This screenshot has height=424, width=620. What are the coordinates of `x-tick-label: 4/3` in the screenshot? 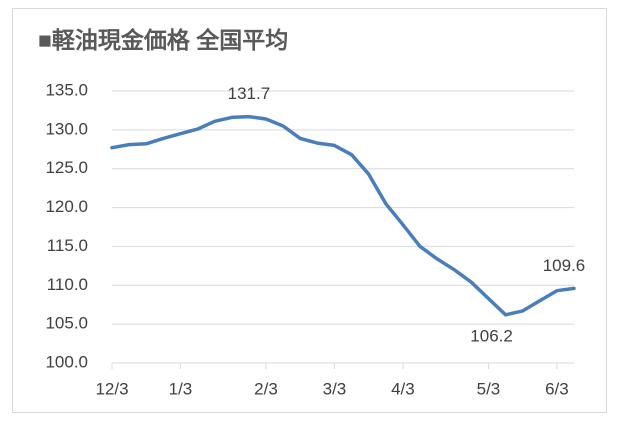 It's located at (403, 388).